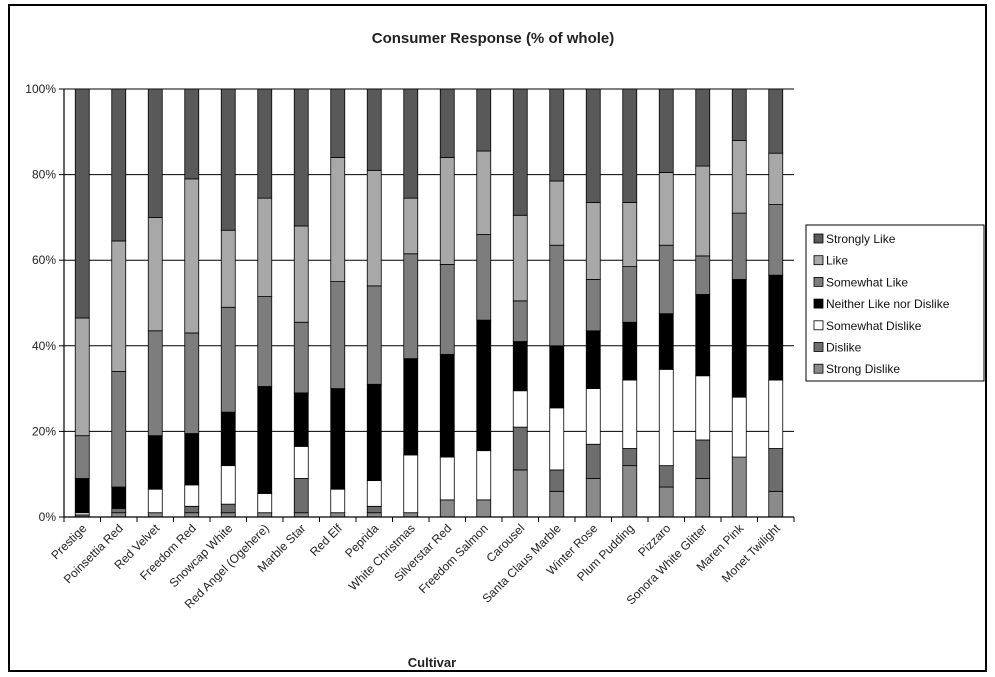  Describe the element at coordinates (874, 326) in the screenshot. I see `legend-label: Somewhat Dislike` at that location.